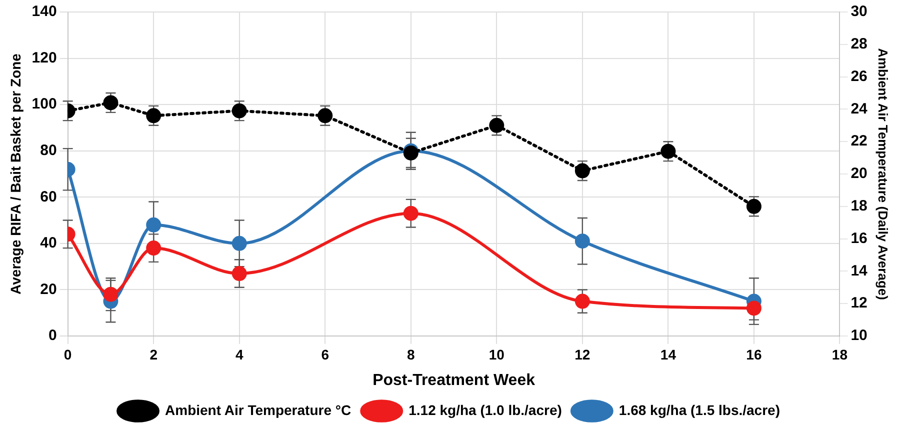 This screenshot has height=430, width=902. I want to click on y2-tick-label: 26, so click(859, 76).